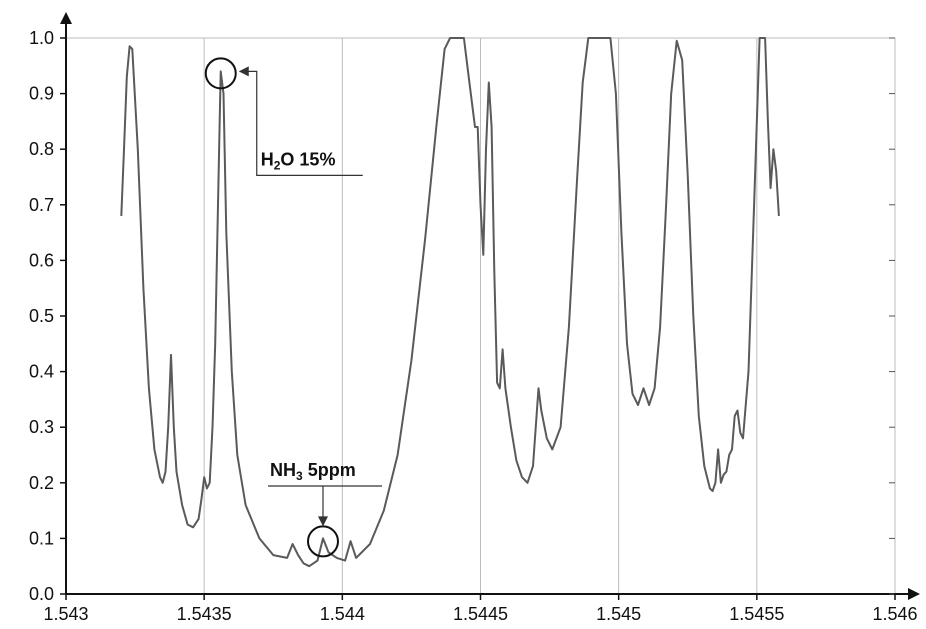 The image size is (926, 629). I want to click on x-tick-labels: 1.543 1.5435 1.544 1.5445 1.545 1.5455 1.546, so click(480, 614).